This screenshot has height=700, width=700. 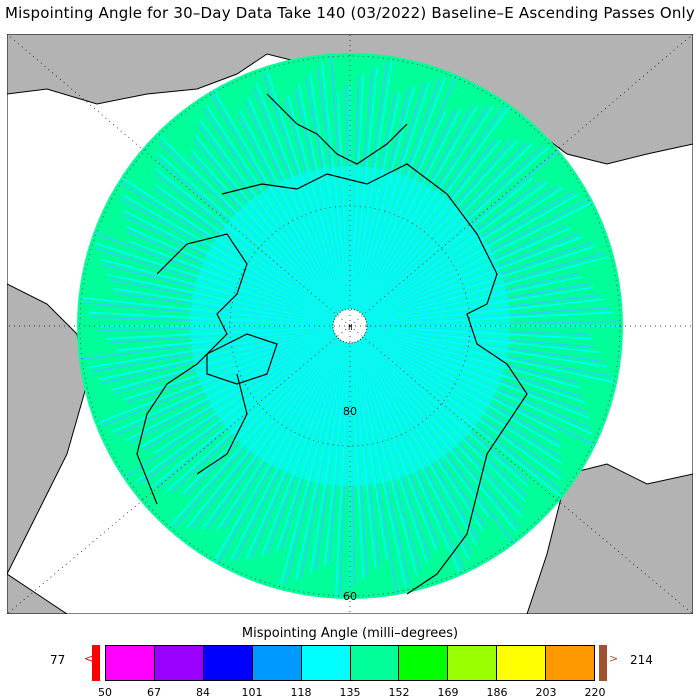 I want to click on colorbar-under-swatch, so click(x=96, y=663).